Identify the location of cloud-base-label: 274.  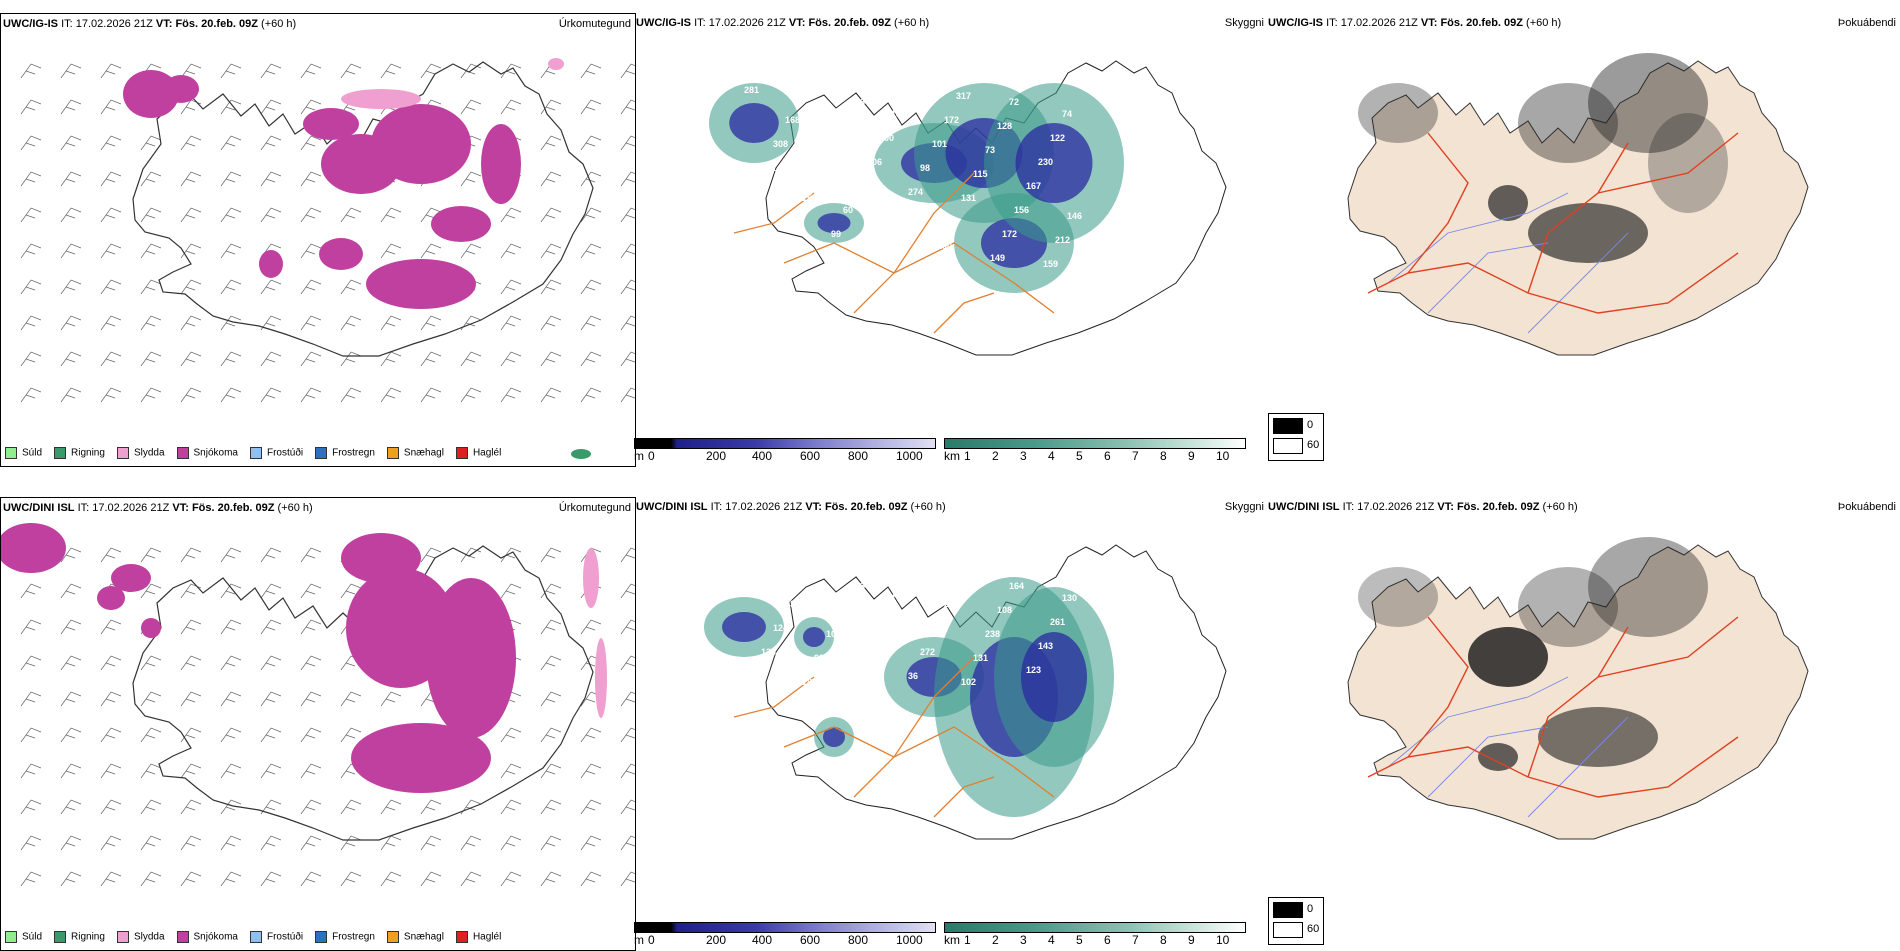
(915, 192).